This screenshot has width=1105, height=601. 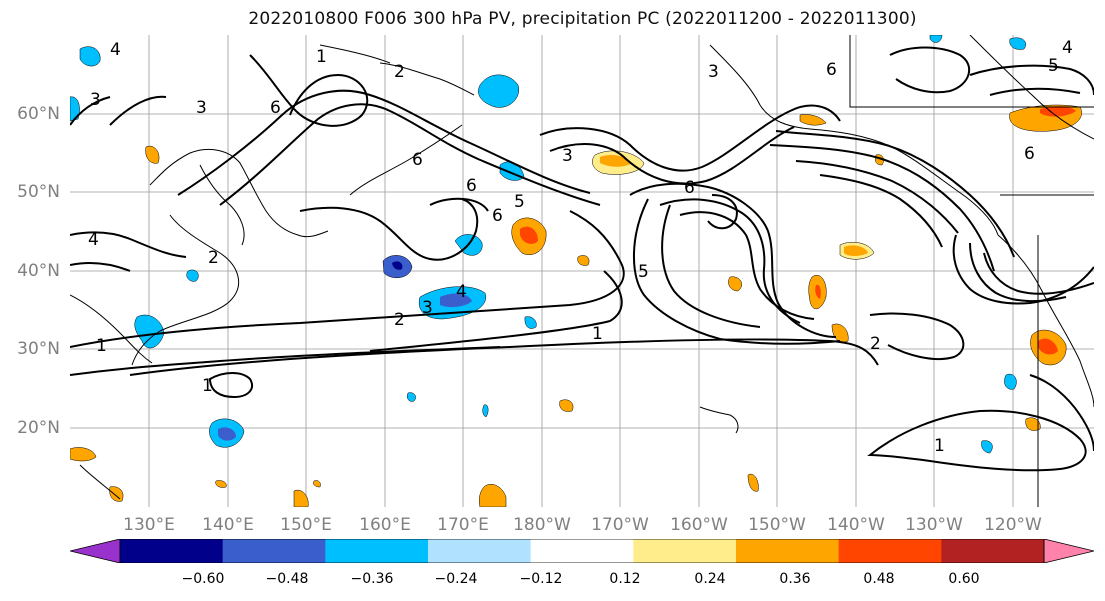 I want to click on contour-label-2a: 2, so click(x=399, y=72).